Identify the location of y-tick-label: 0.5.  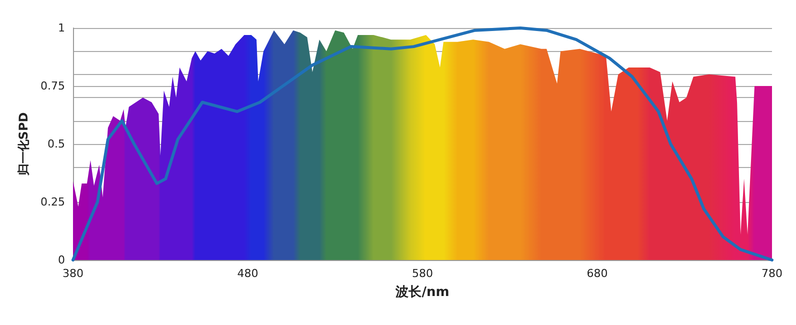
(56, 144).